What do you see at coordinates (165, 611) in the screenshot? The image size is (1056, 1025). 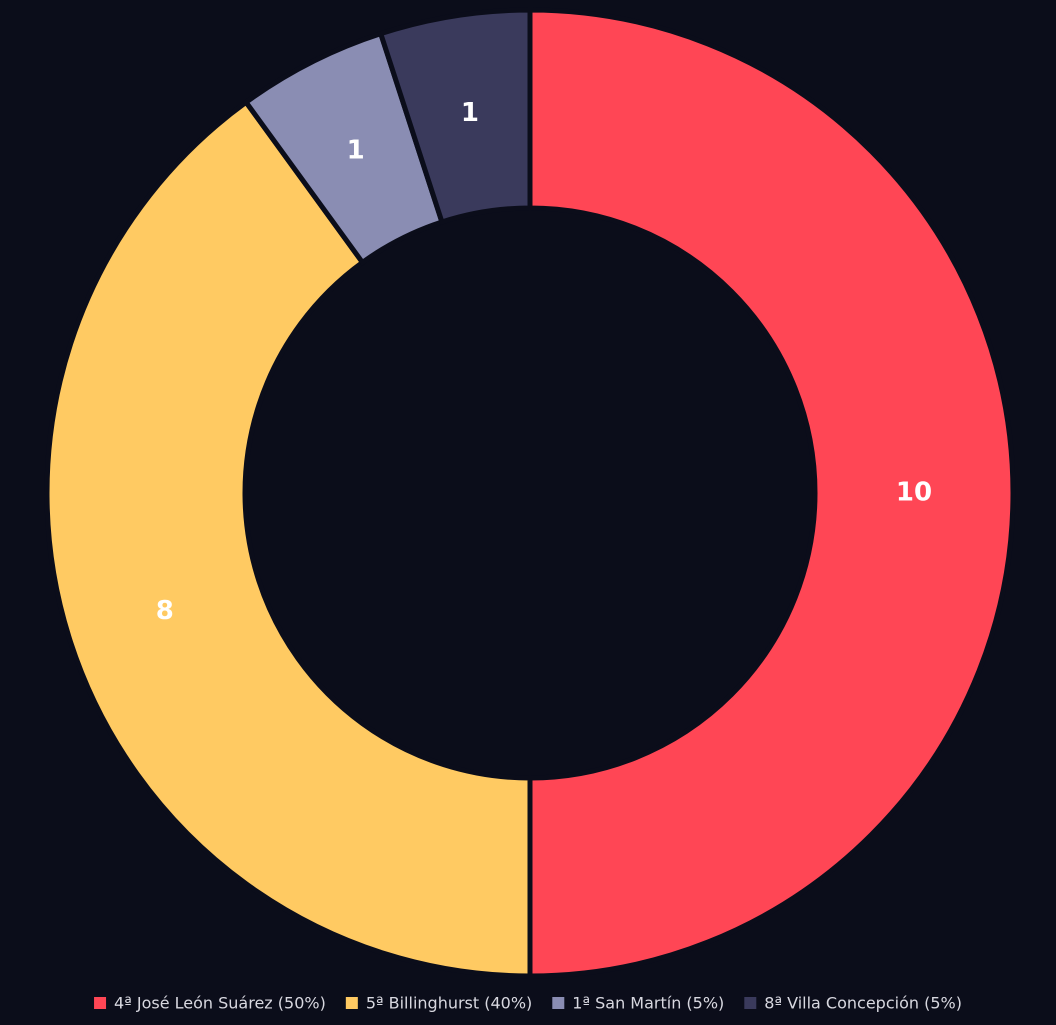 I see `data-label: 8` at bounding box center [165, 611].